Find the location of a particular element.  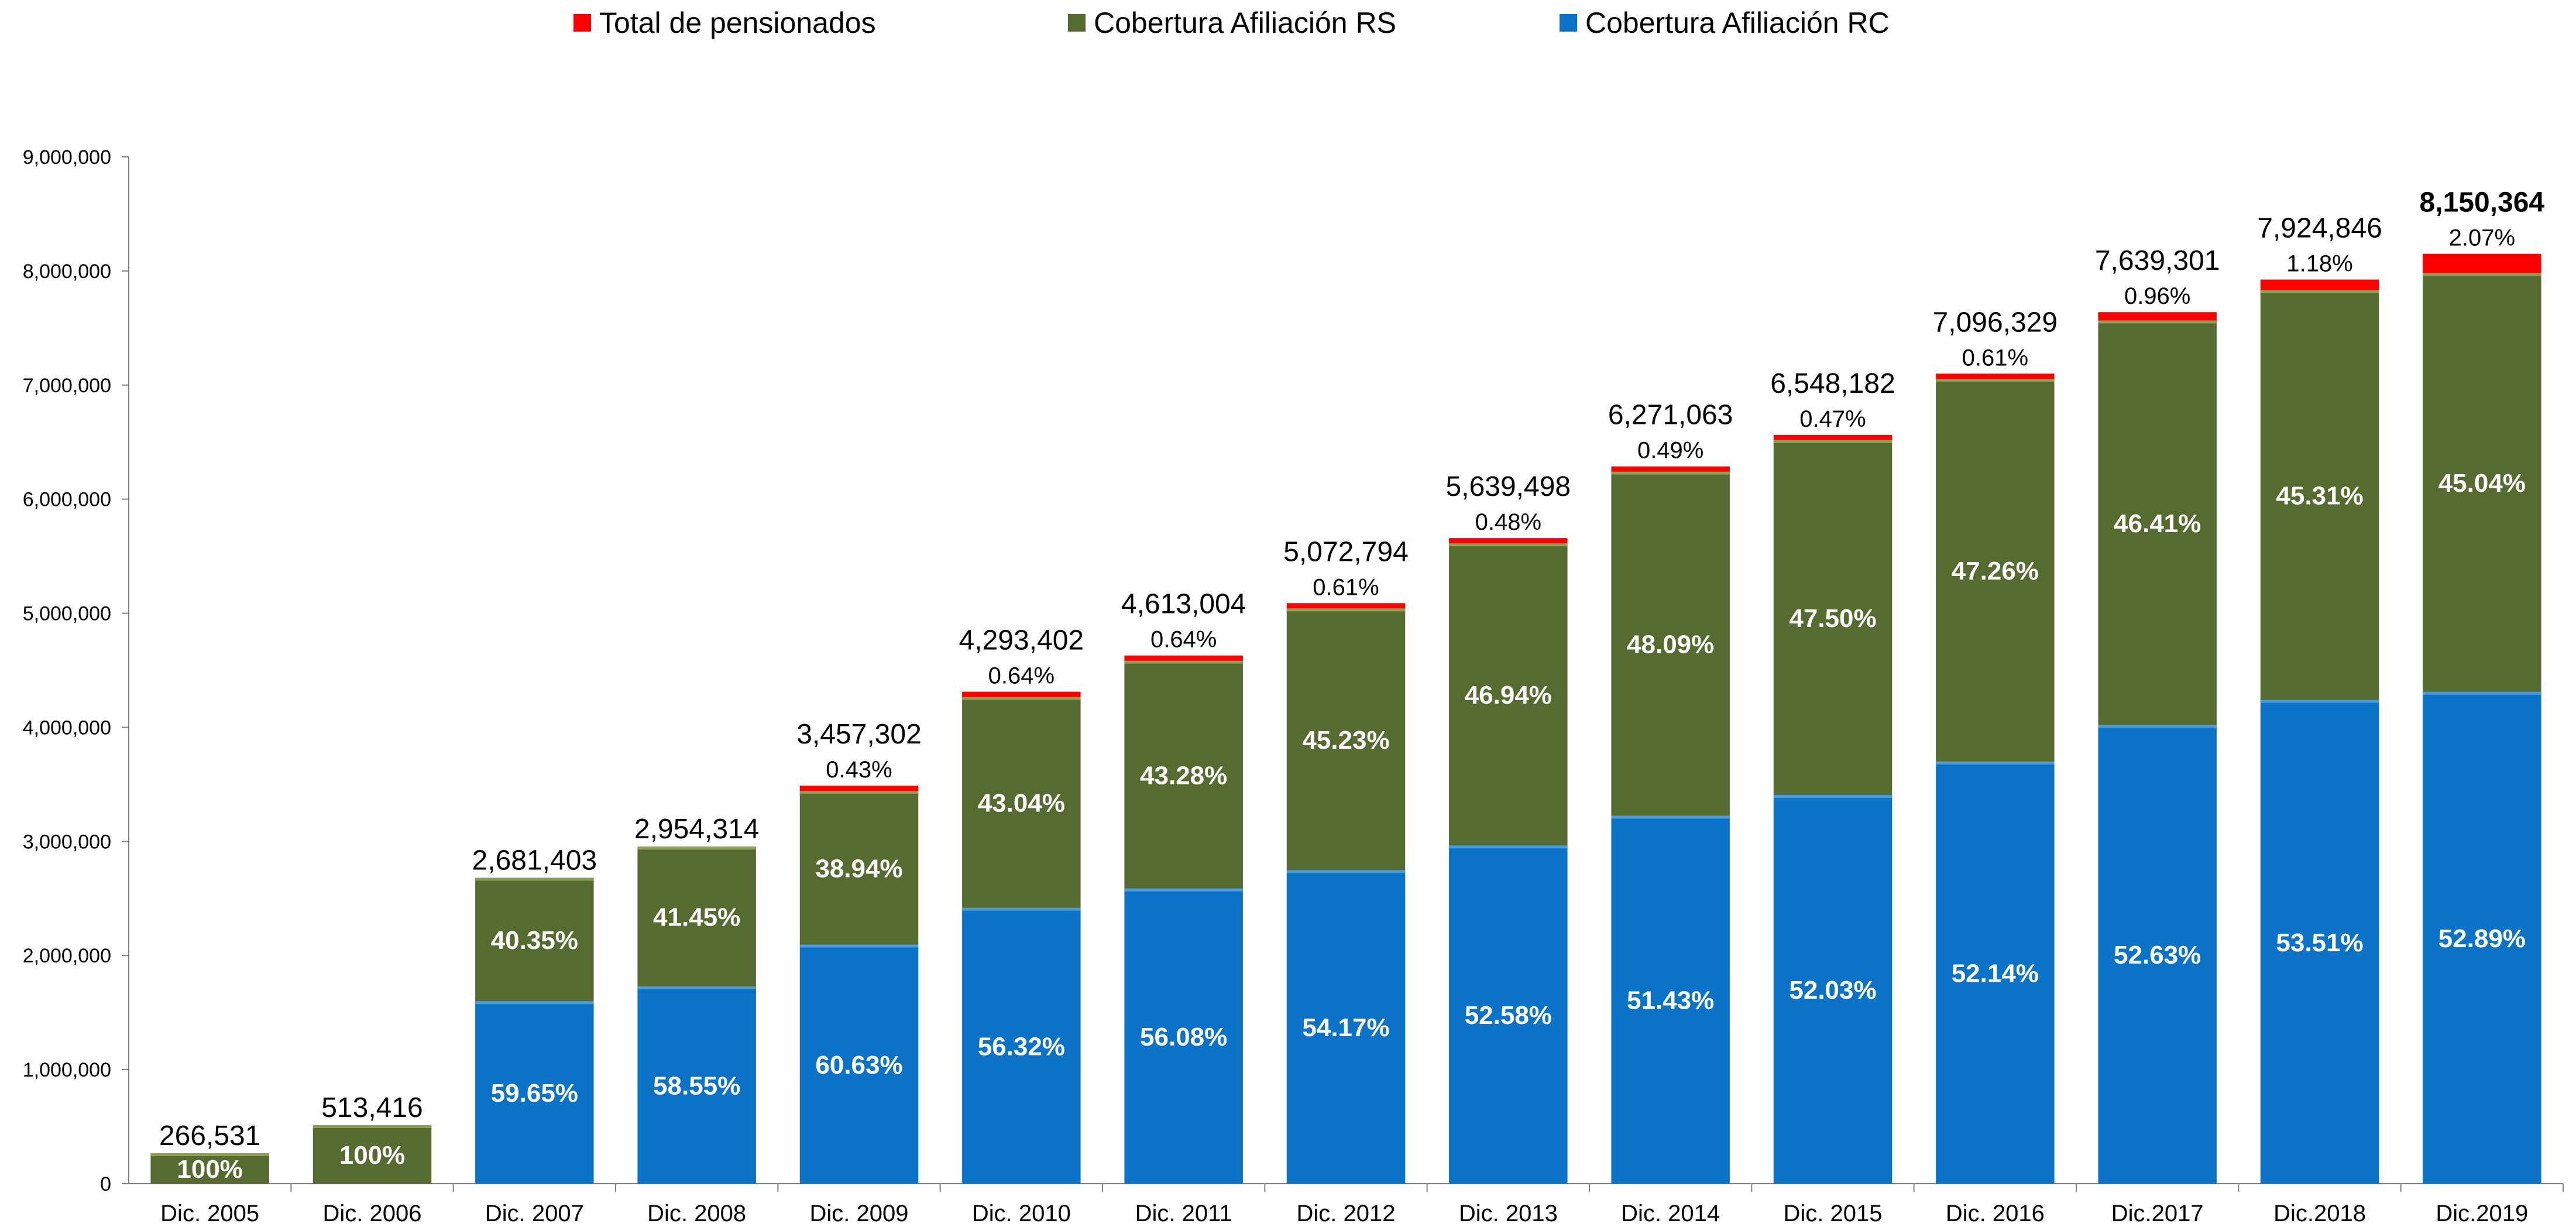

bar-total-label: 7,096,329 is located at coordinates (1995, 323).